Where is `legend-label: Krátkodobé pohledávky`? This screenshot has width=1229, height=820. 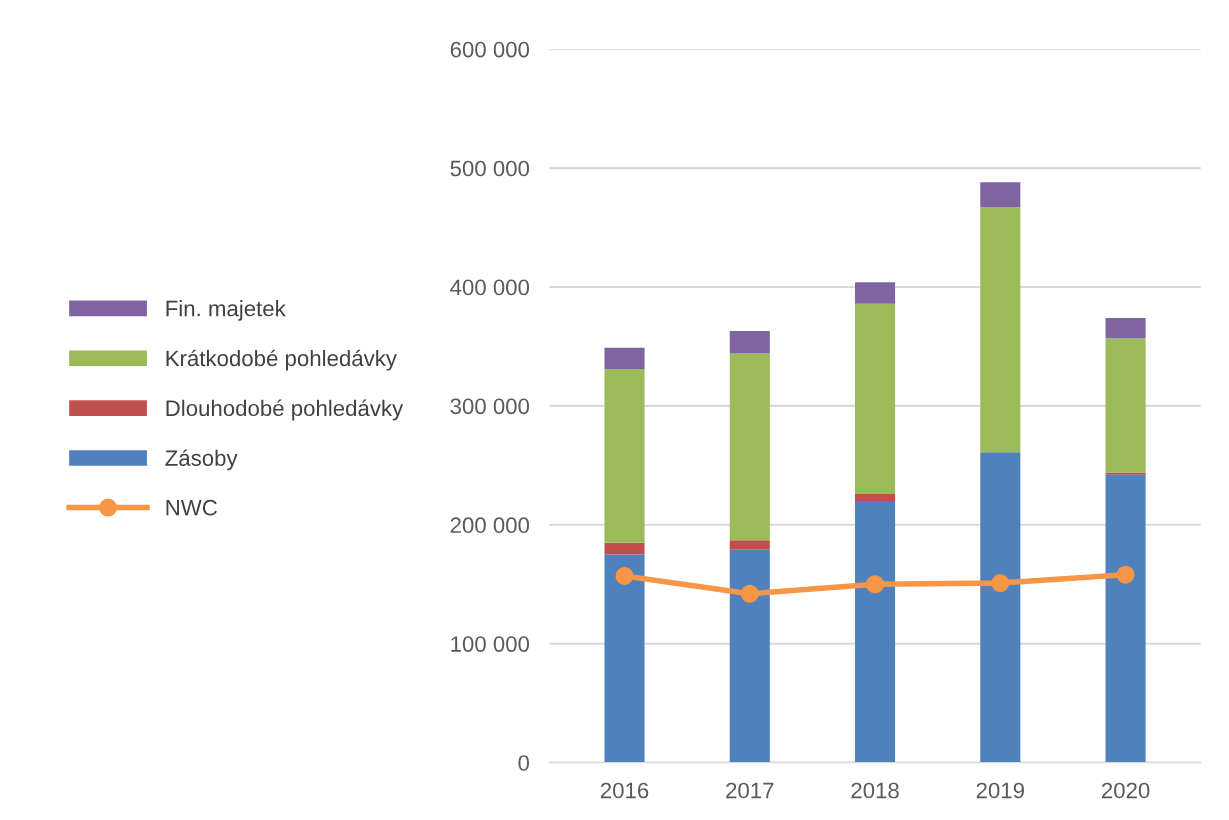 legend-label: Krátkodobé pohledávky is located at coordinates (281, 360).